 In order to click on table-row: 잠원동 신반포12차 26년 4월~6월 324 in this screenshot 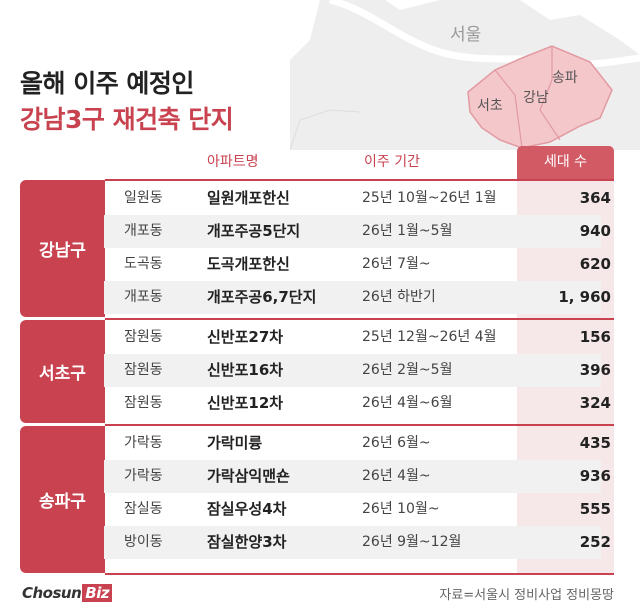, I will do `click(317, 403)`.